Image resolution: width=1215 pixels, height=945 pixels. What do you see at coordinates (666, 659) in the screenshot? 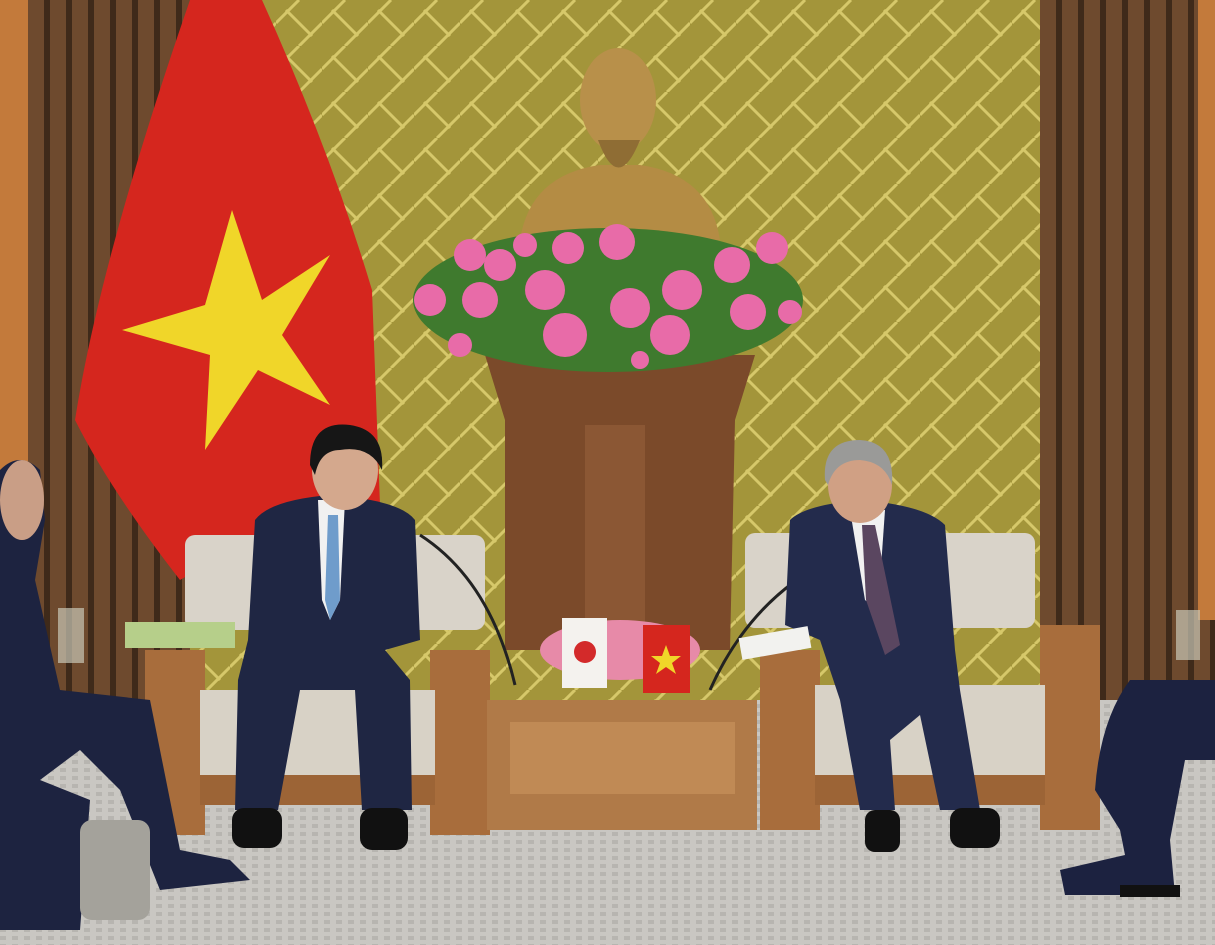
I see `table-flag-star` at bounding box center [666, 659].